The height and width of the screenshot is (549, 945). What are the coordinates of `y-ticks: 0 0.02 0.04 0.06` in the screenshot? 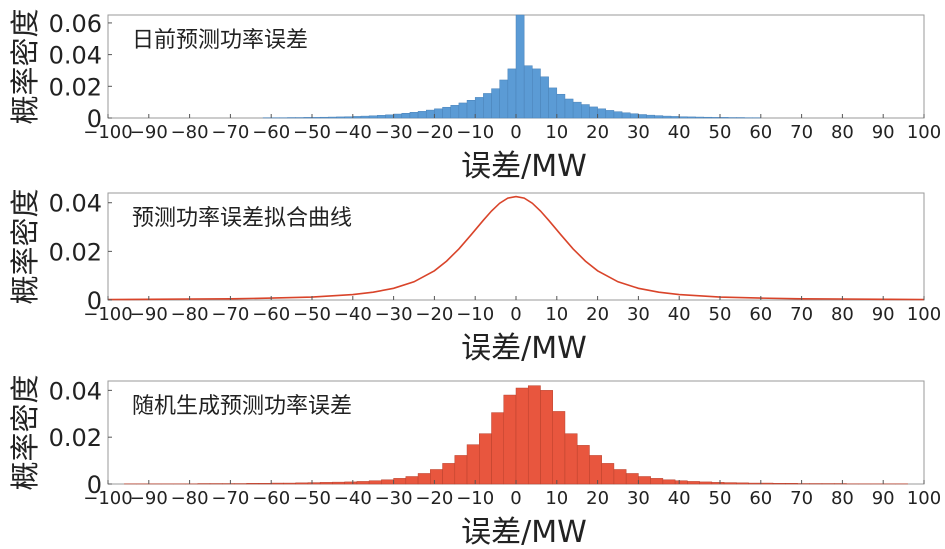 It's located at (80, 71).